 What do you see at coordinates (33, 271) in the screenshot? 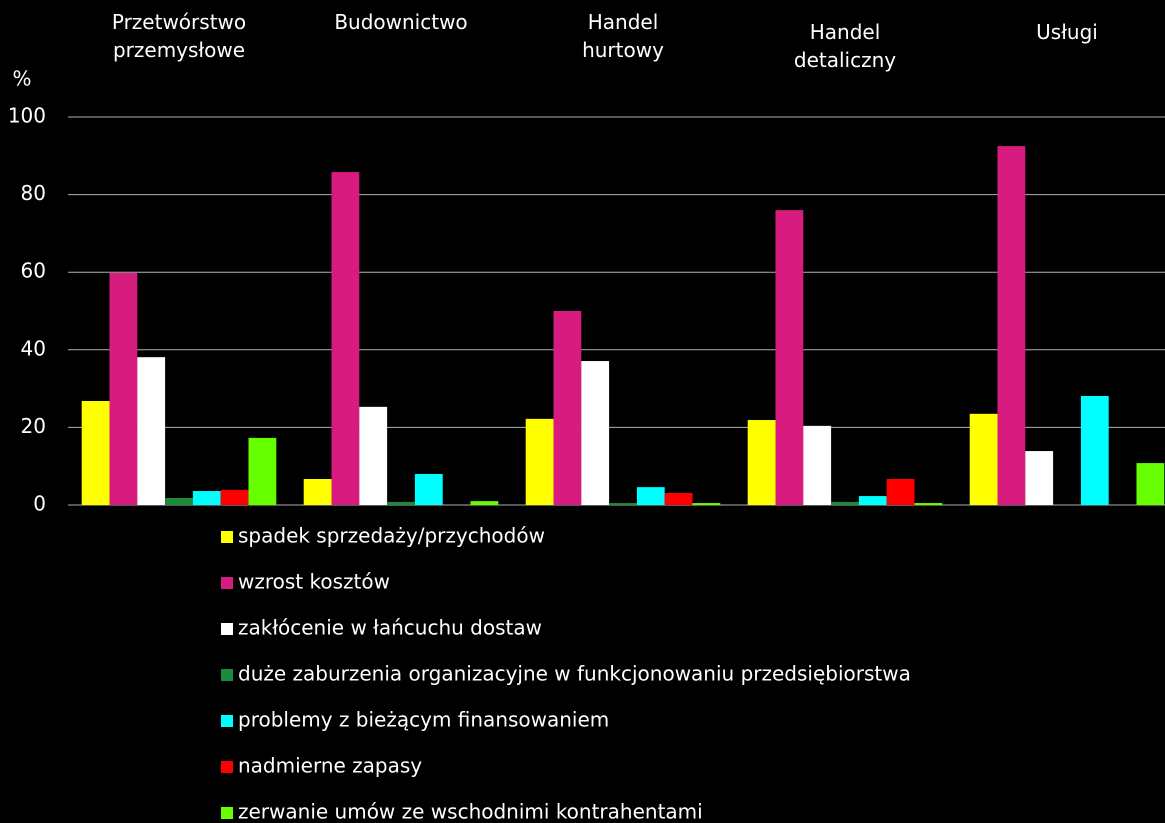
I see `y-tick-label: 60` at bounding box center [33, 271].